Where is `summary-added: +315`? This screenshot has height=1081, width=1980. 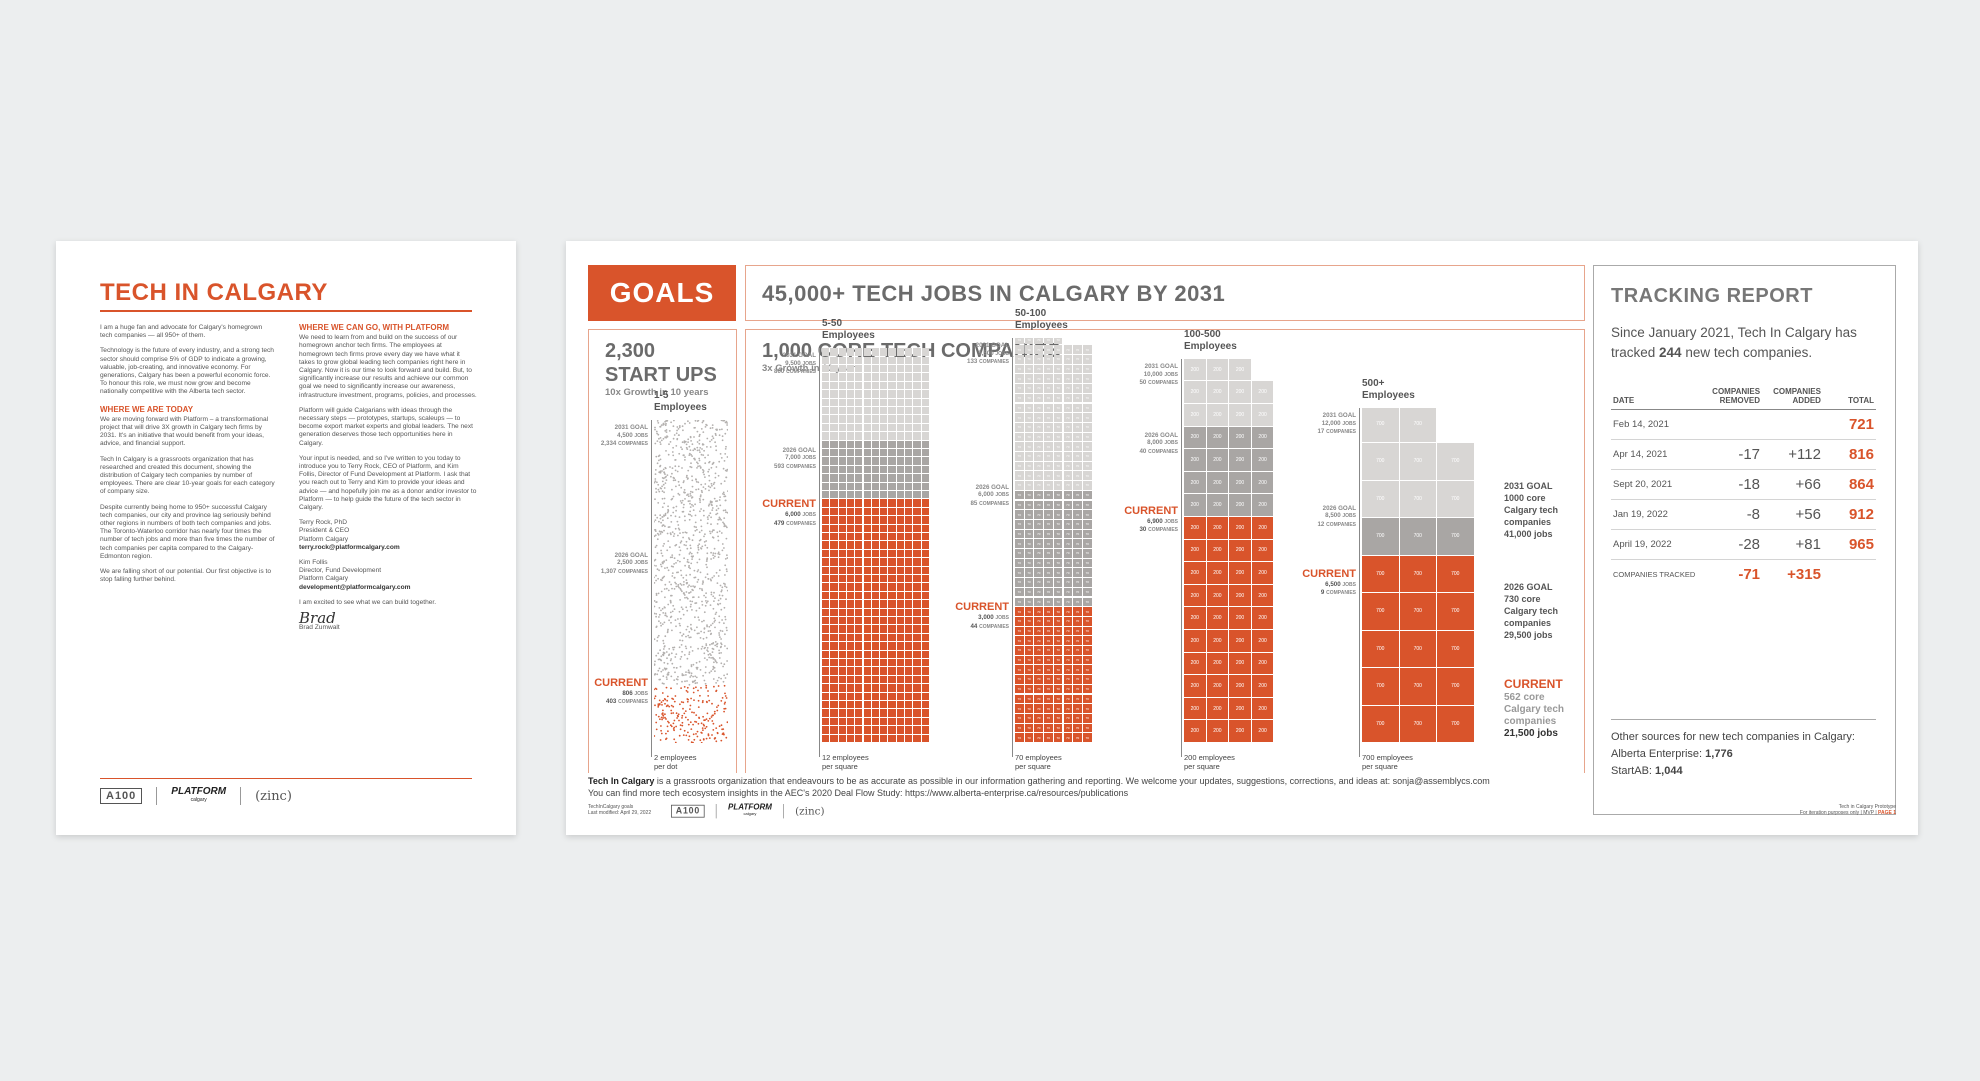 summary-added: +315 is located at coordinates (1804, 574).